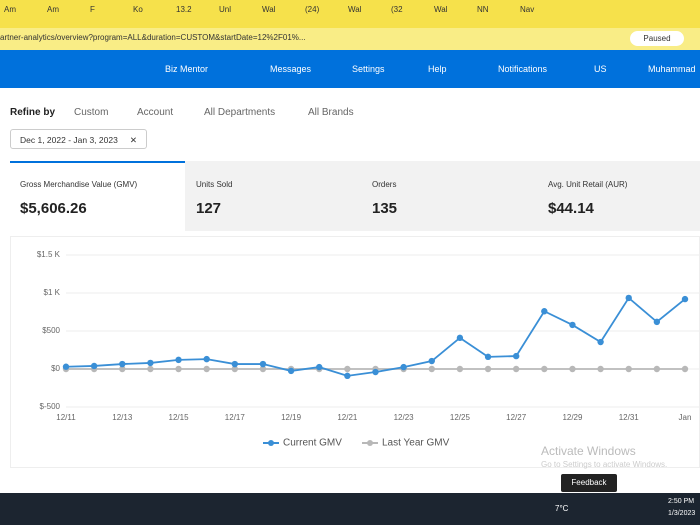  What do you see at coordinates (437, 69) in the screenshot?
I see `nav-item: Help` at bounding box center [437, 69].